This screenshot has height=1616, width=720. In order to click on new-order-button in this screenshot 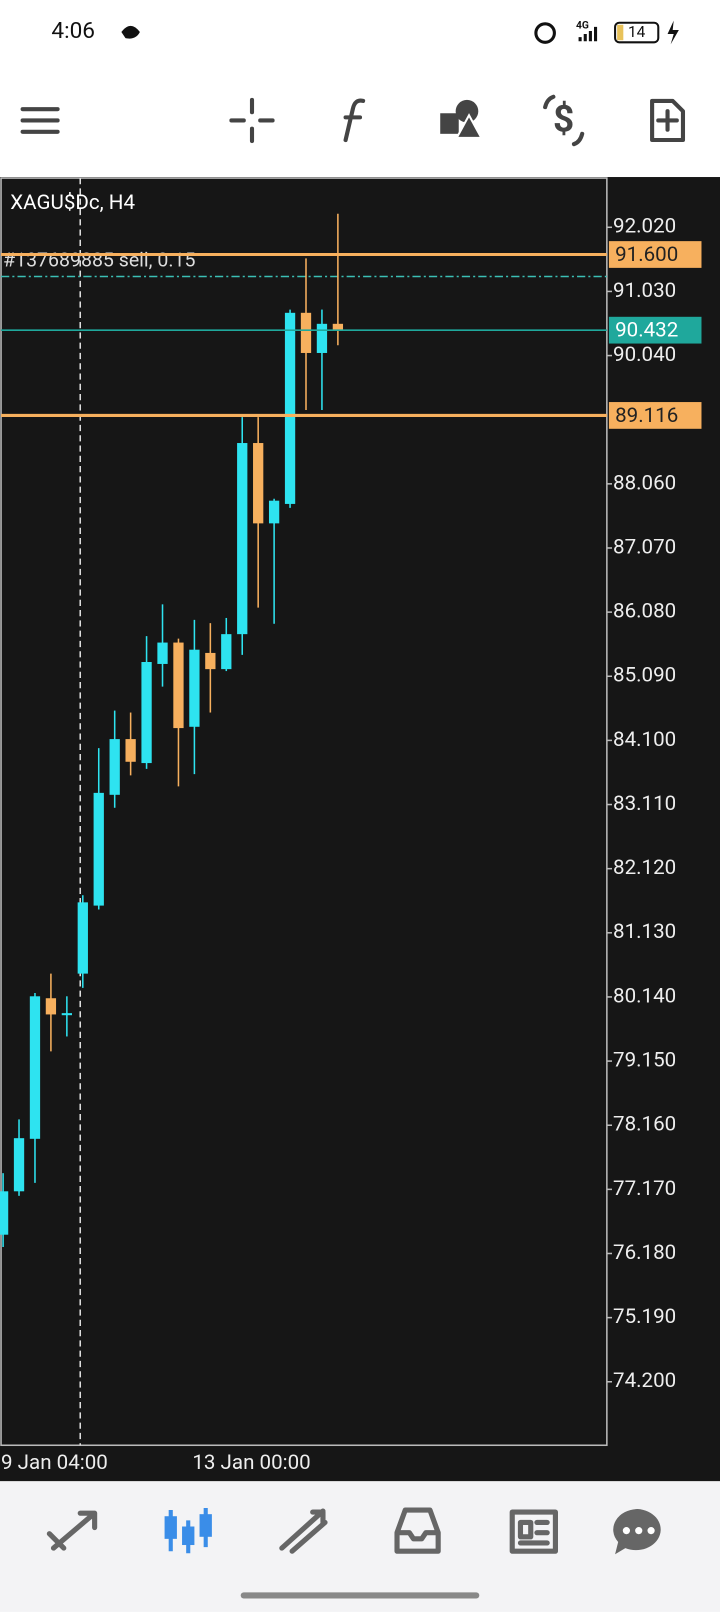, I will do `click(668, 120)`.